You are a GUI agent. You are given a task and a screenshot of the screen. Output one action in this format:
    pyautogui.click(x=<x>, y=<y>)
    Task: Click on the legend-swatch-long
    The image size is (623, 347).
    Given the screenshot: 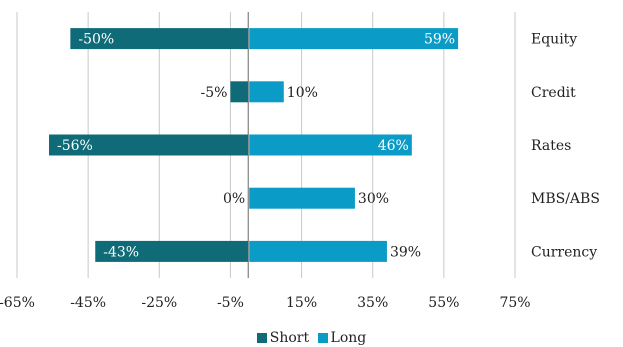 What is the action you would take?
    pyautogui.click(x=322, y=338)
    